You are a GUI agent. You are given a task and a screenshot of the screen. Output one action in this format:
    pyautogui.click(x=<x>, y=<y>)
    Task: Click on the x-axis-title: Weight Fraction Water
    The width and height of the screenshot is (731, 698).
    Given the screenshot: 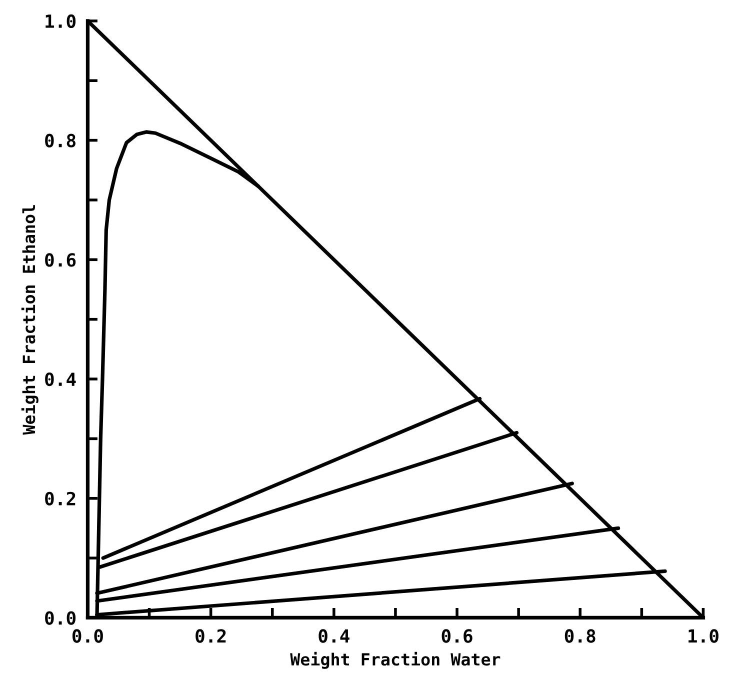 What is the action you would take?
    pyautogui.click(x=395, y=660)
    